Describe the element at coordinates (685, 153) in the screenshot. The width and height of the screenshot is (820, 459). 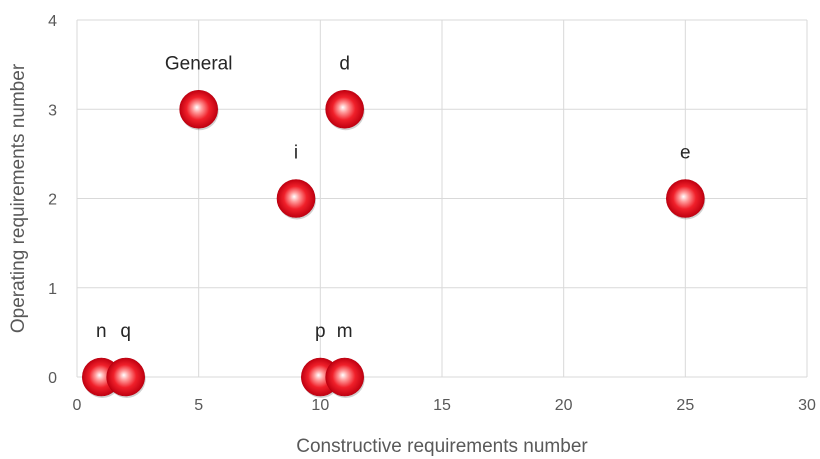
I see `data-point-label: e` at that location.